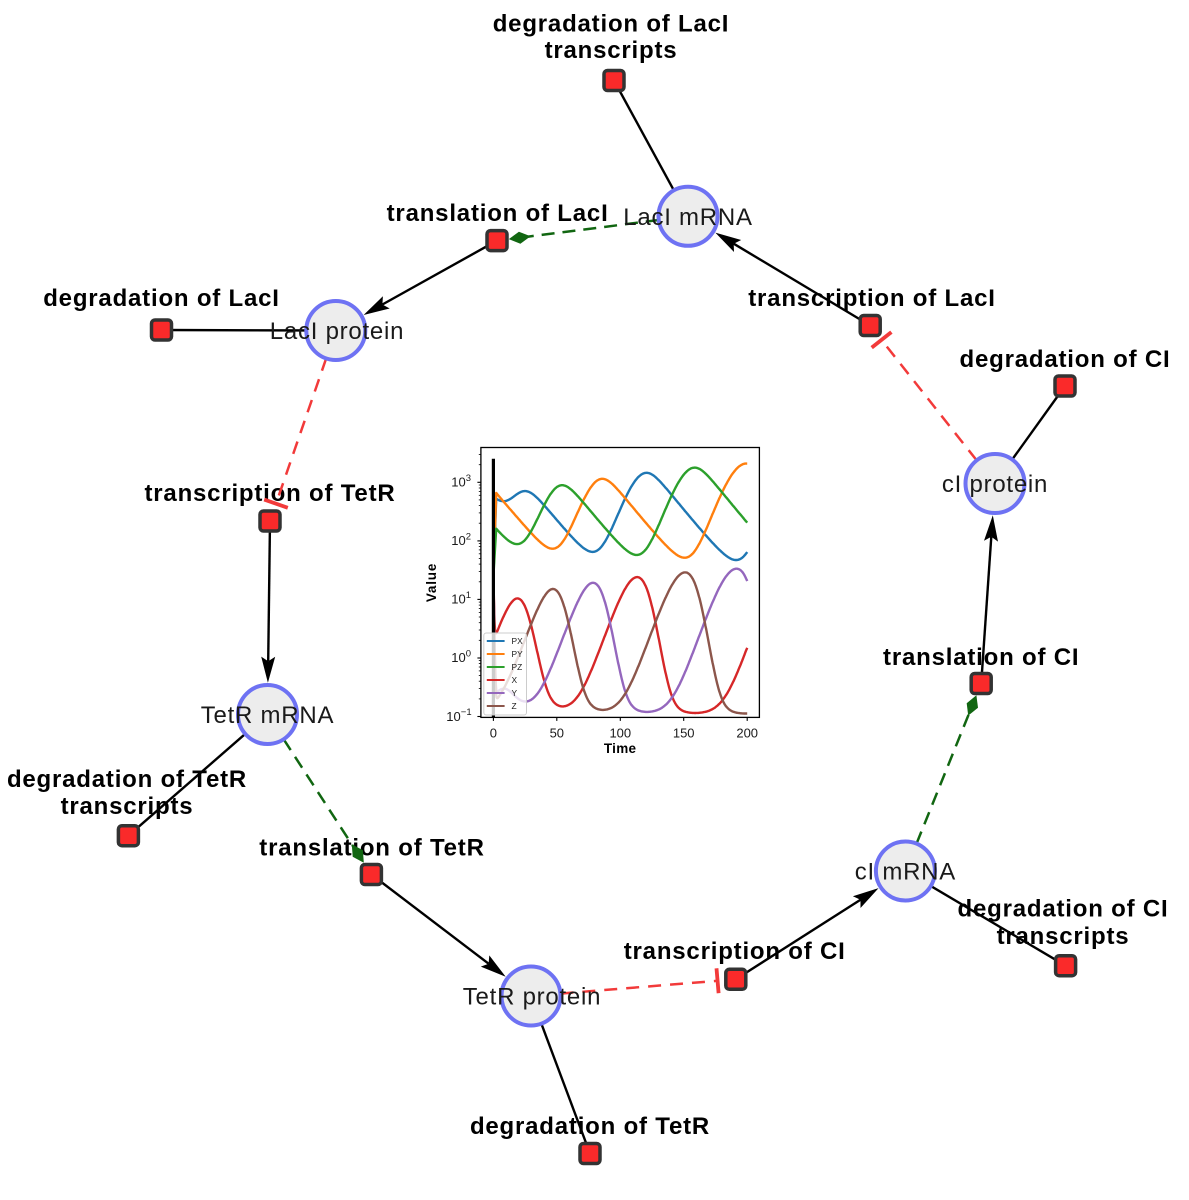 Image resolution: width=1189 pixels, height=1200 pixels. I want to click on svg-text: LacI protein, so click(337, 331).